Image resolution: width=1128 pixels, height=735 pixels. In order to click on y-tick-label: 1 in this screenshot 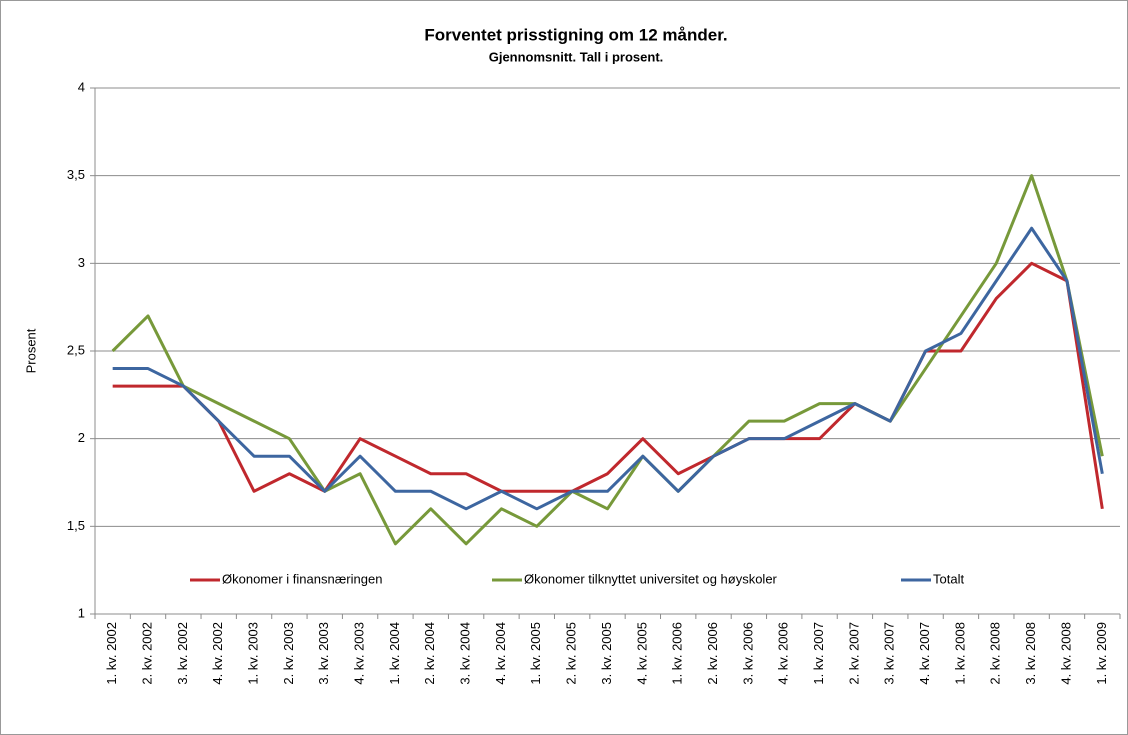, I will do `click(81, 612)`.